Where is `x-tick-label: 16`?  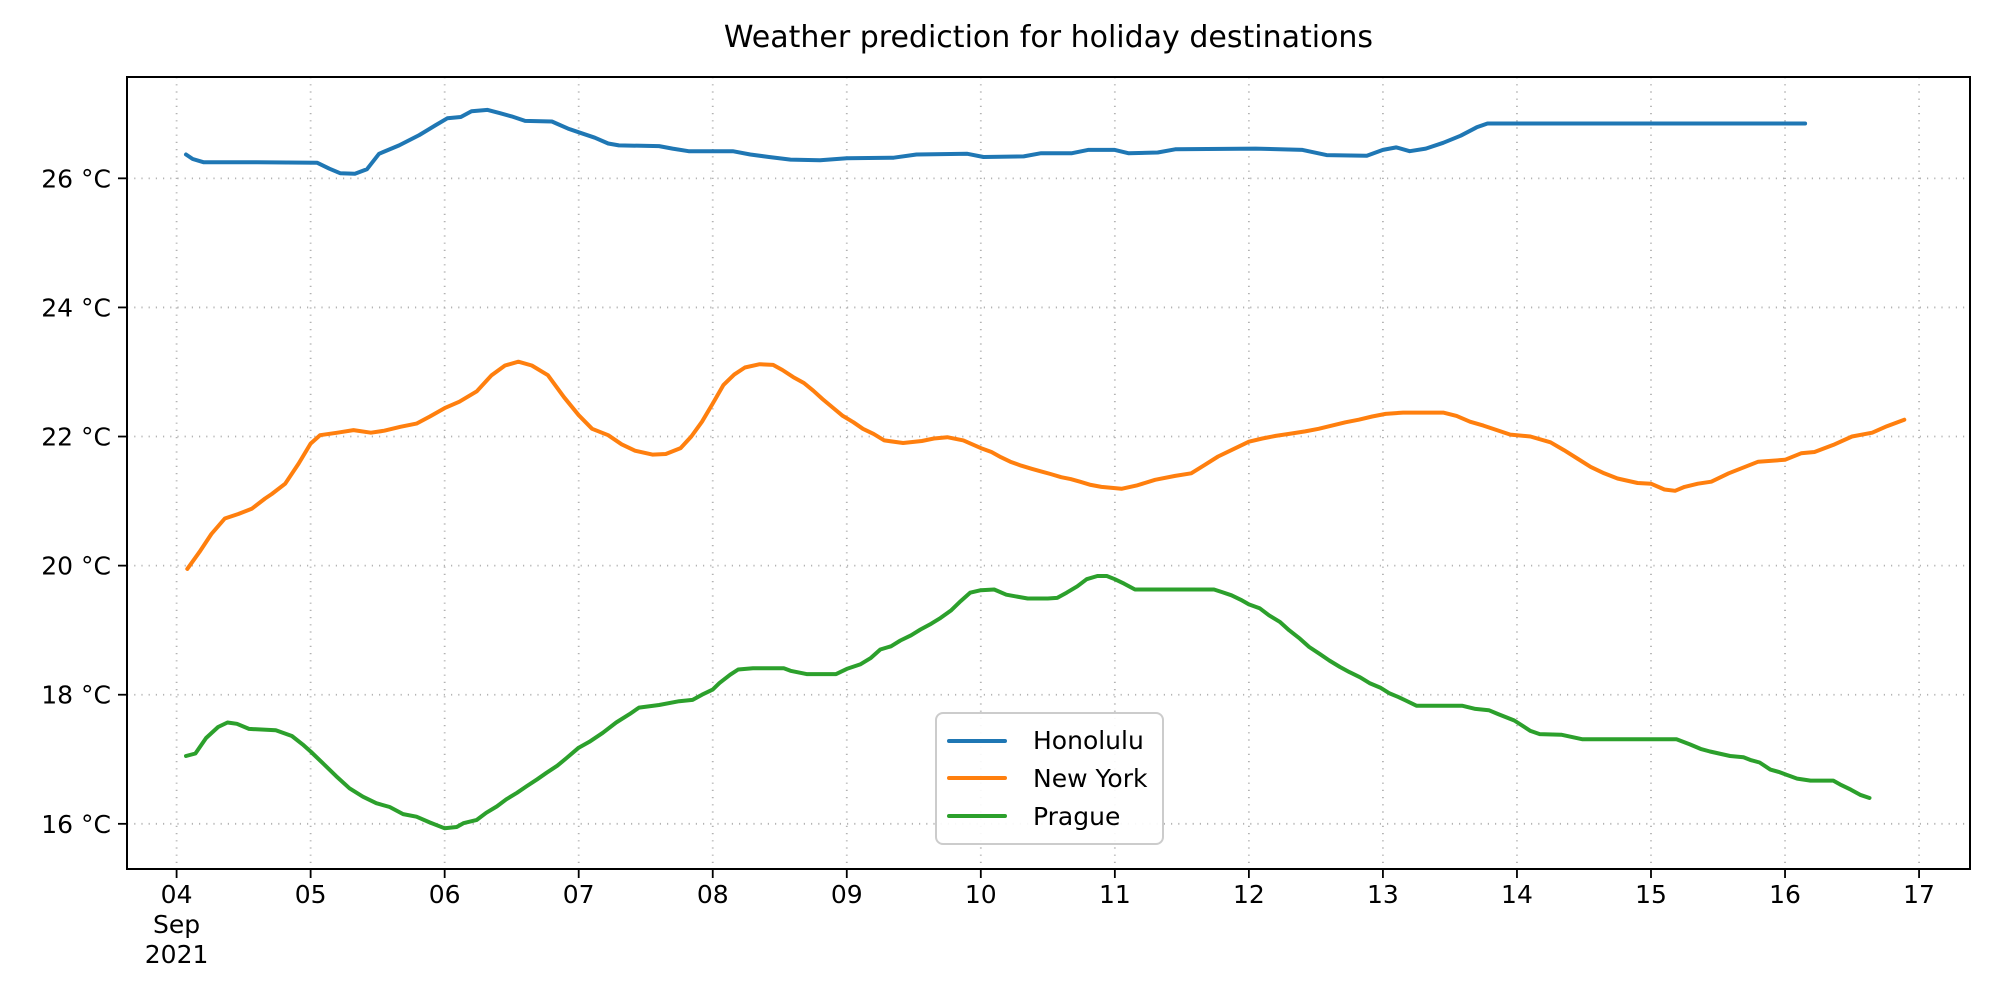
x-tick-label: 16 is located at coordinates (1785, 894).